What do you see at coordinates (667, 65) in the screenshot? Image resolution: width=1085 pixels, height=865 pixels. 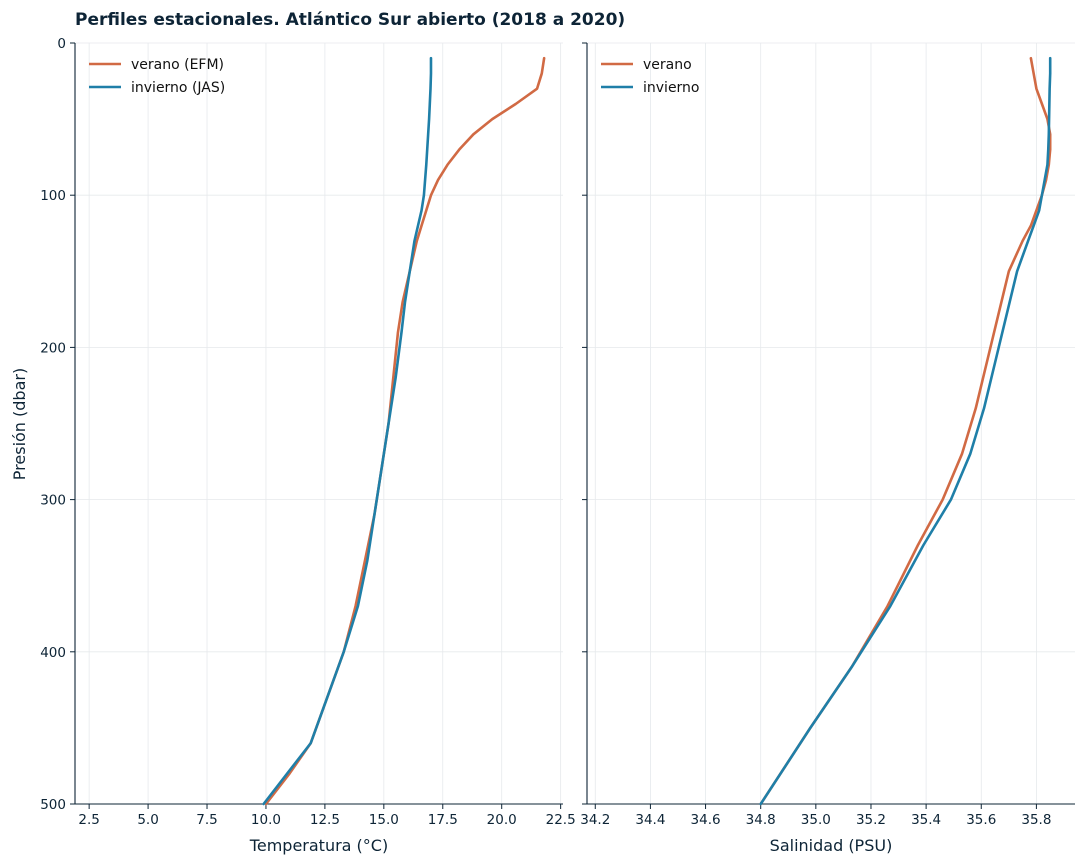 I see `legend-label: verano` at bounding box center [667, 65].